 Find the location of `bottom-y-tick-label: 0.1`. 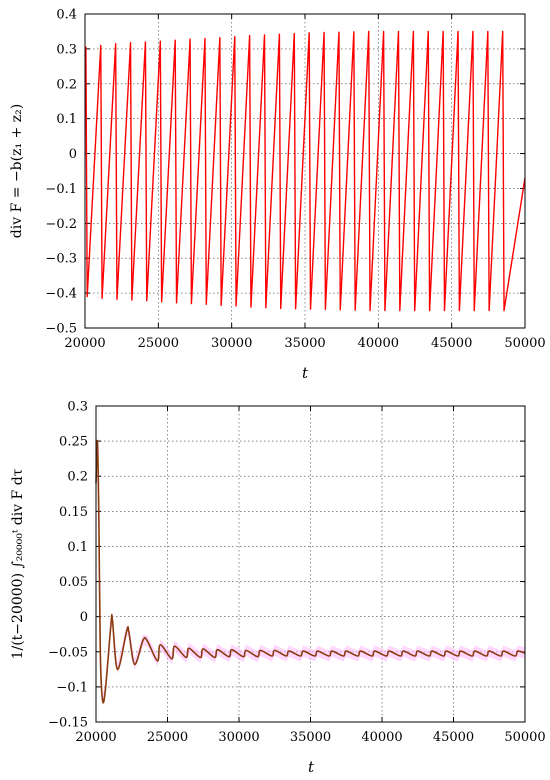

bottom-y-tick-label: 0.1 is located at coordinates (77, 547).